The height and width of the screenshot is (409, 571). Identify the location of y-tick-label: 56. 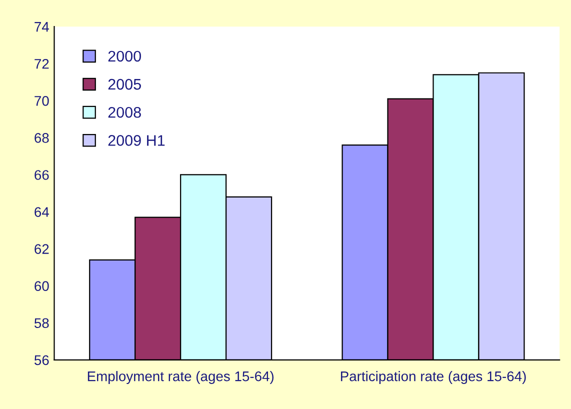
(41, 360).